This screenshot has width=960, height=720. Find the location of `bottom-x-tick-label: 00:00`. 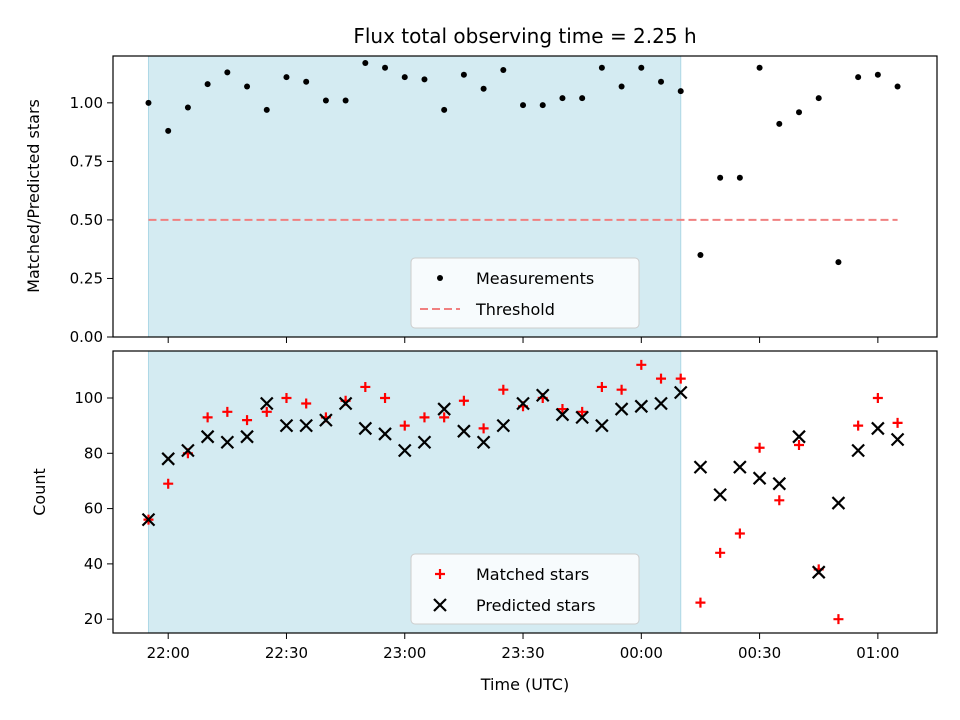

bottom-x-tick-label: 00:00 is located at coordinates (641, 653).